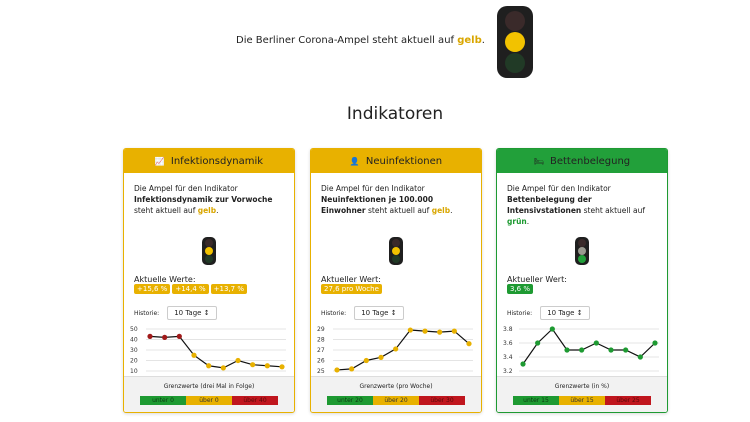 Image resolution: width=750 pixels, height=422 pixels. What do you see at coordinates (508, 343) in the screenshot?
I see `y-tick-label: 3.6` at bounding box center [508, 343].